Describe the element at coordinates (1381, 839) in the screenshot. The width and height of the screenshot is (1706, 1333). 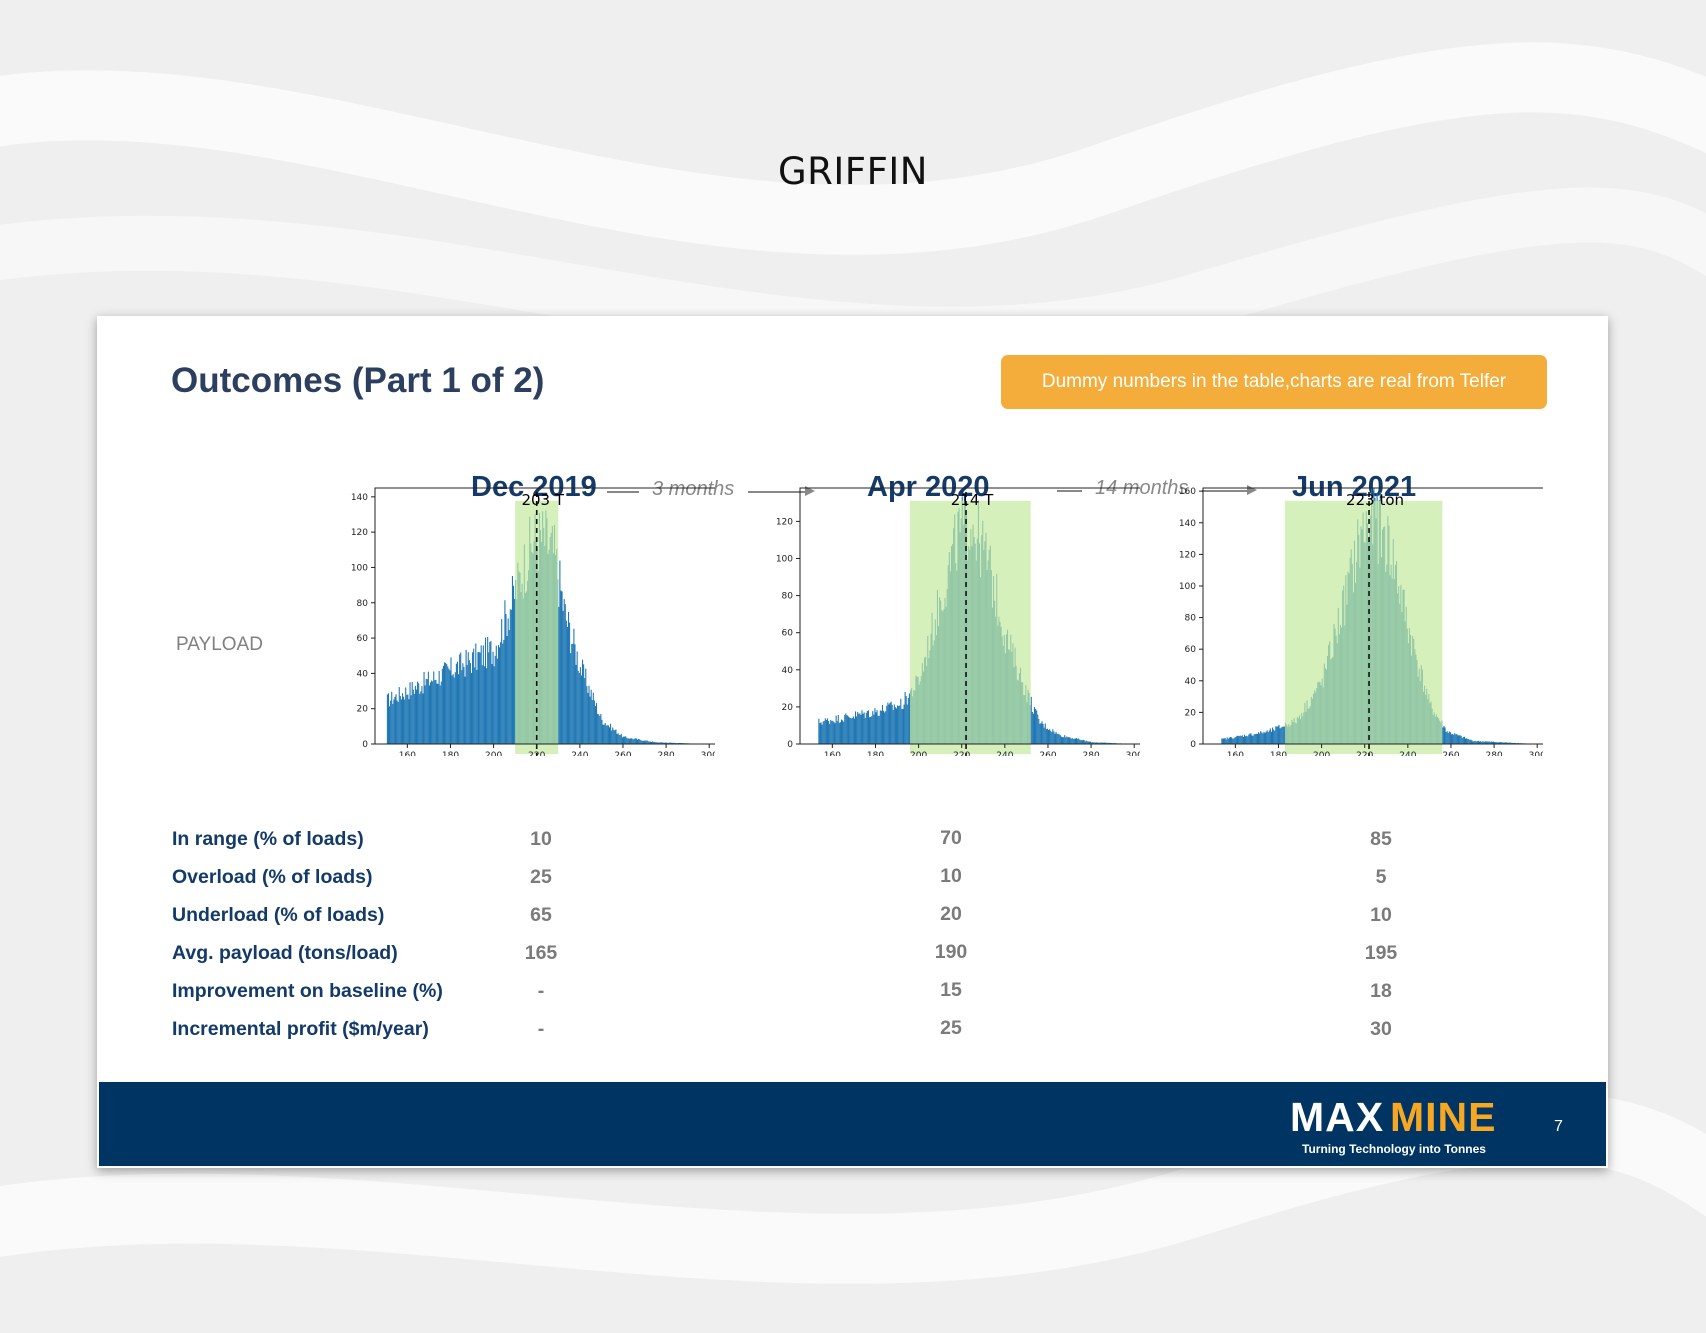
I see `table-cell: 85` at that location.